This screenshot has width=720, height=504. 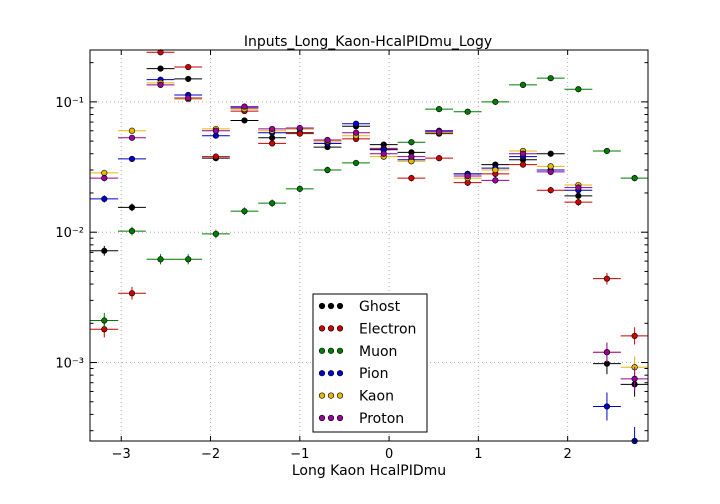 What do you see at coordinates (368, 42) in the screenshot?
I see `chart-title: Inputs_Long_Kaon-HcalPIDmu_Logy` at bounding box center [368, 42].